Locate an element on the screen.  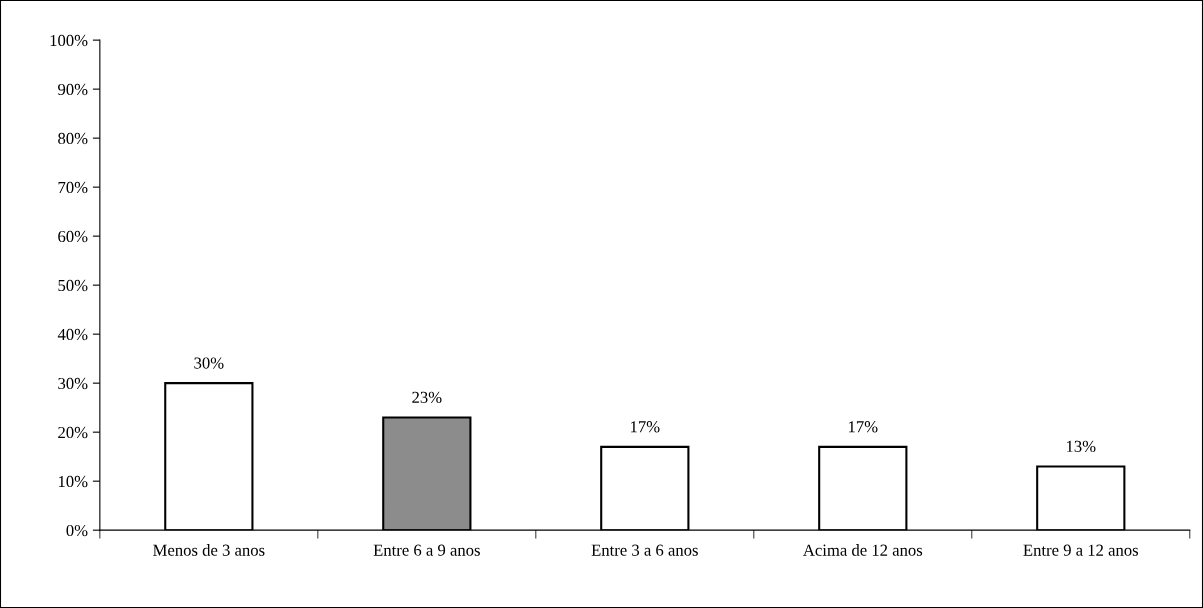
data-label: 30% is located at coordinates (209, 363).